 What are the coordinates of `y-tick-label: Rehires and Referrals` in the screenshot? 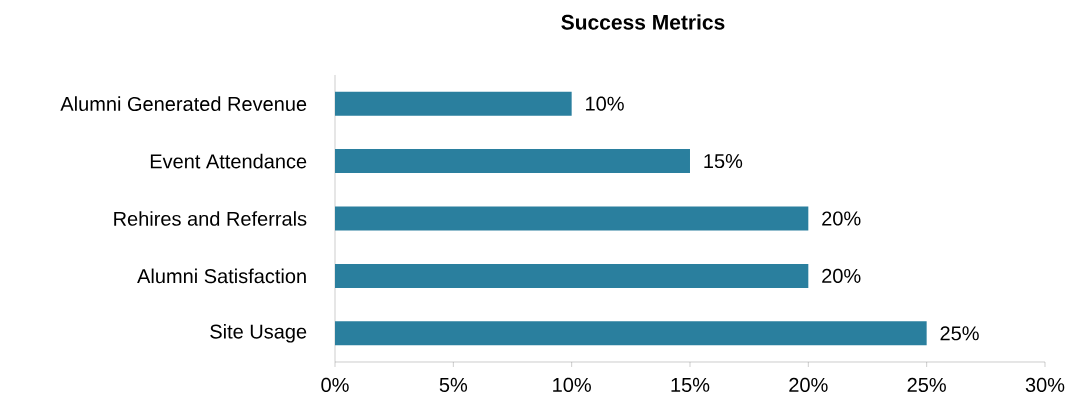 It's located at (210, 218).